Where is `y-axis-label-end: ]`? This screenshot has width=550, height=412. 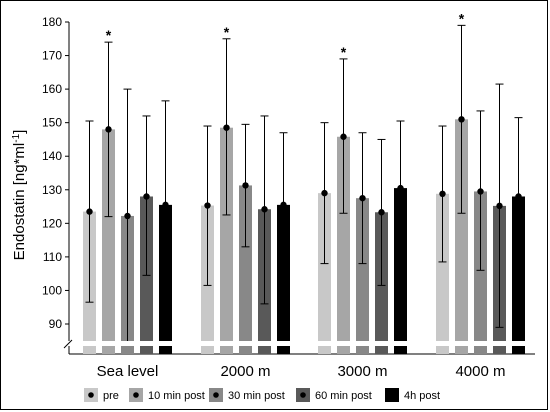 y-axis-label-end: ] is located at coordinates (19, 132).